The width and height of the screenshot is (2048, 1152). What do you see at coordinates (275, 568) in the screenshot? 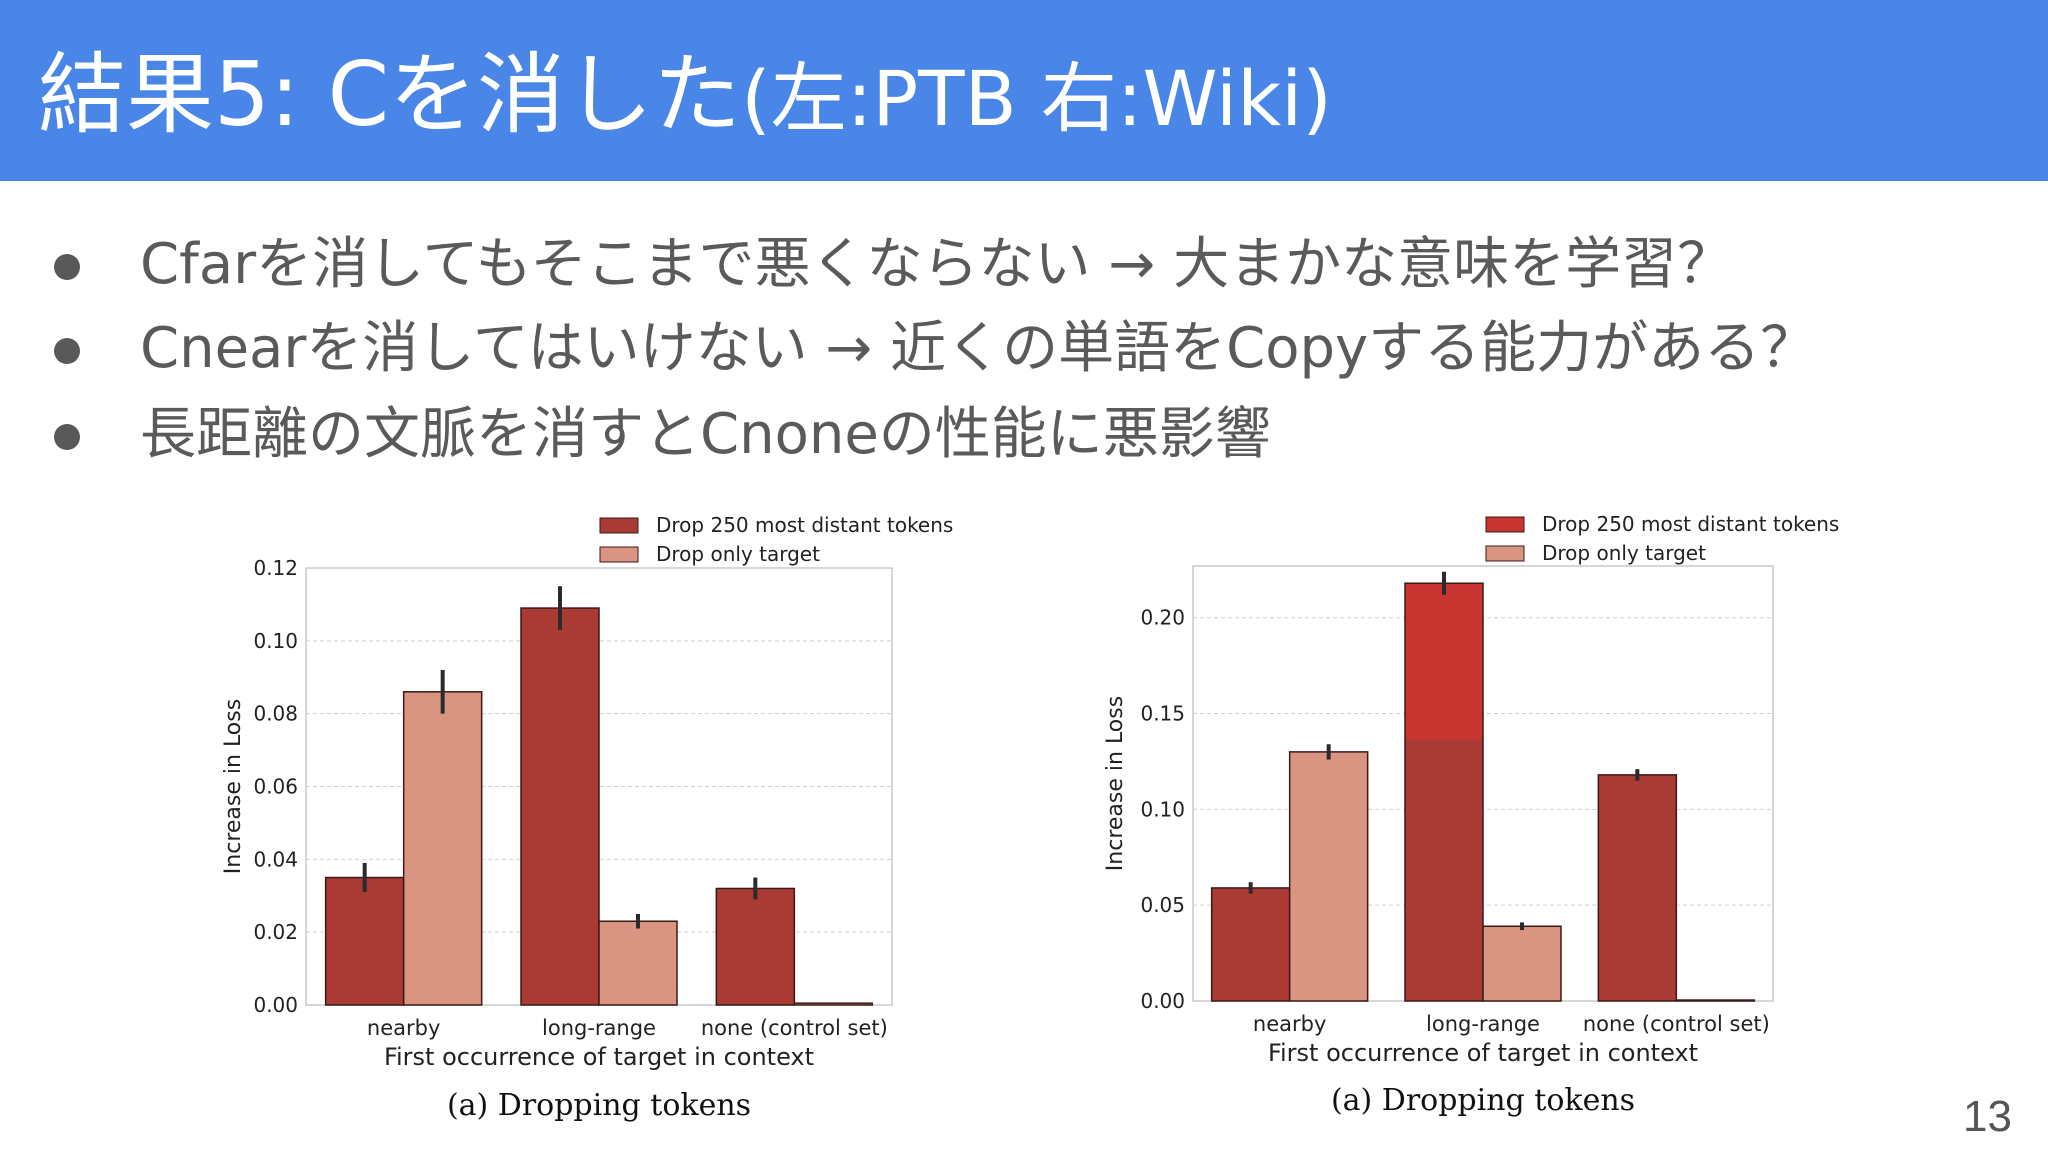
I see `y-tick-label: 0.12` at bounding box center [275, 568].